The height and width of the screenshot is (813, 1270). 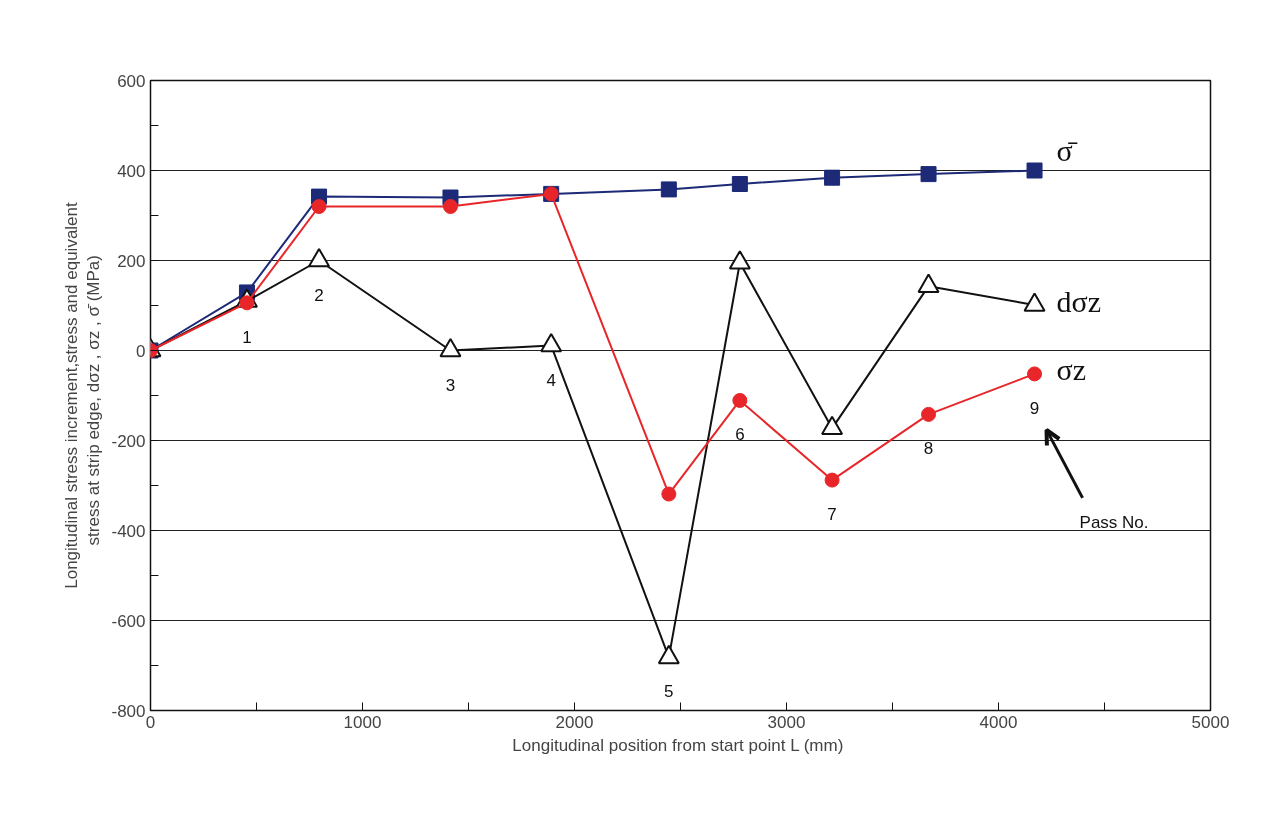 What do you see at coordinates (832, 515) in the screenshot?
I see `annotation: 7` at bounding box center [832, 515].